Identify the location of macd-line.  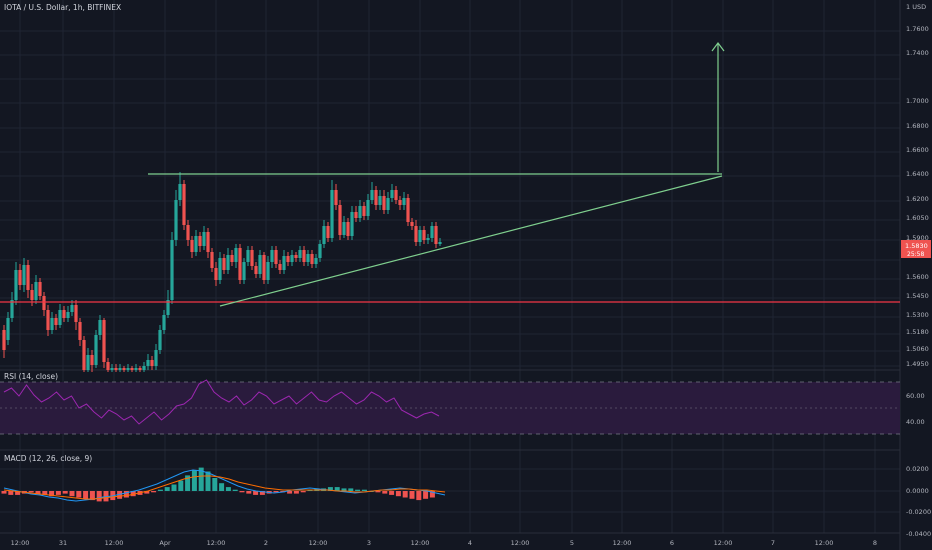
(224, 485).